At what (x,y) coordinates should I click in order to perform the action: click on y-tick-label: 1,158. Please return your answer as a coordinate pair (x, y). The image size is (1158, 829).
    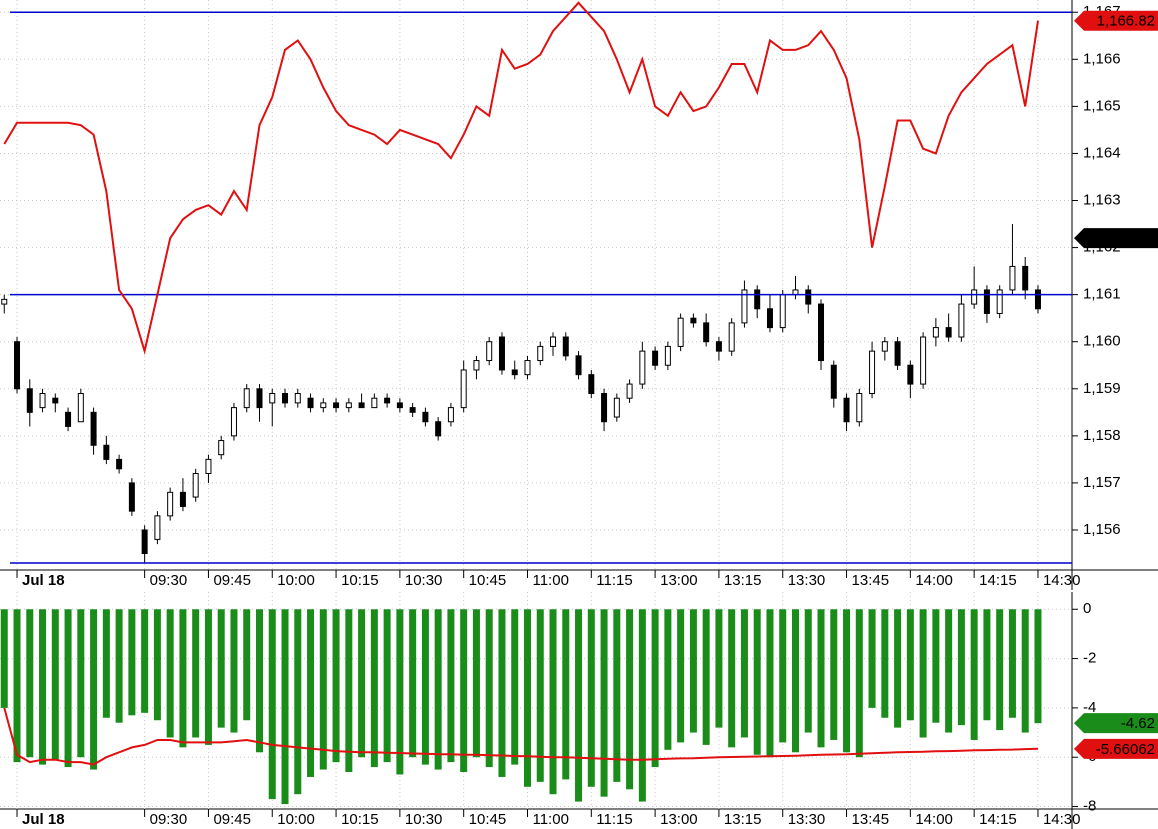
    Looking at the image, I should click on (1102, 435).